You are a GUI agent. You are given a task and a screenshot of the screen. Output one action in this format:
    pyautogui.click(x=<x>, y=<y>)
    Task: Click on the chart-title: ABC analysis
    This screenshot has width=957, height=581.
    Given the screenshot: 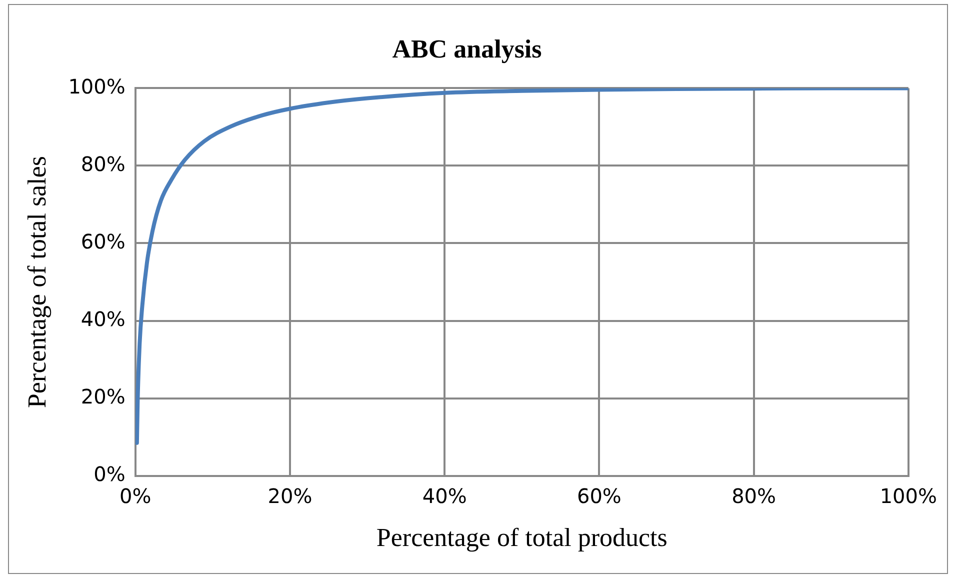 What is the action you would take?
    pyautogui.click(x=467, y=49)
    